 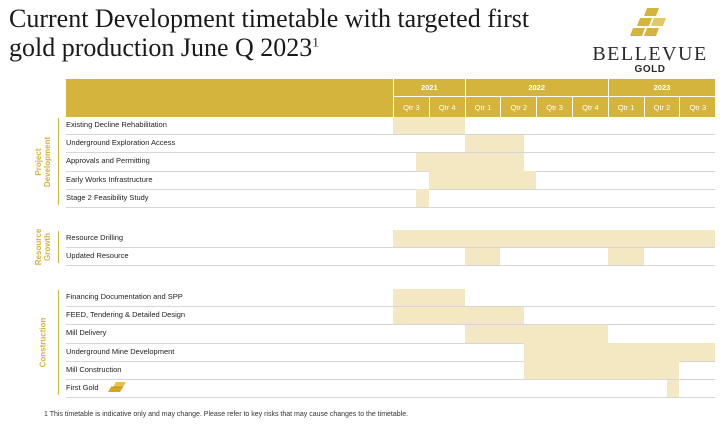 I want to click on task-label: Resource Drilling, so click(x=95, y=237).